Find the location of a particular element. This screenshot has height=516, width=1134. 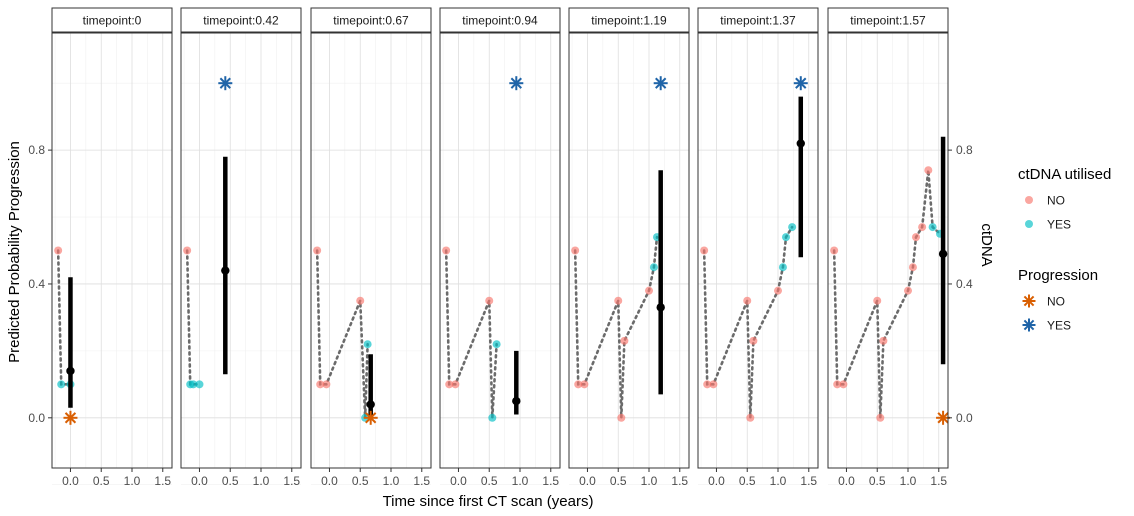

right-y-tick-label: 0.4 is located at coordinates (964, 284).